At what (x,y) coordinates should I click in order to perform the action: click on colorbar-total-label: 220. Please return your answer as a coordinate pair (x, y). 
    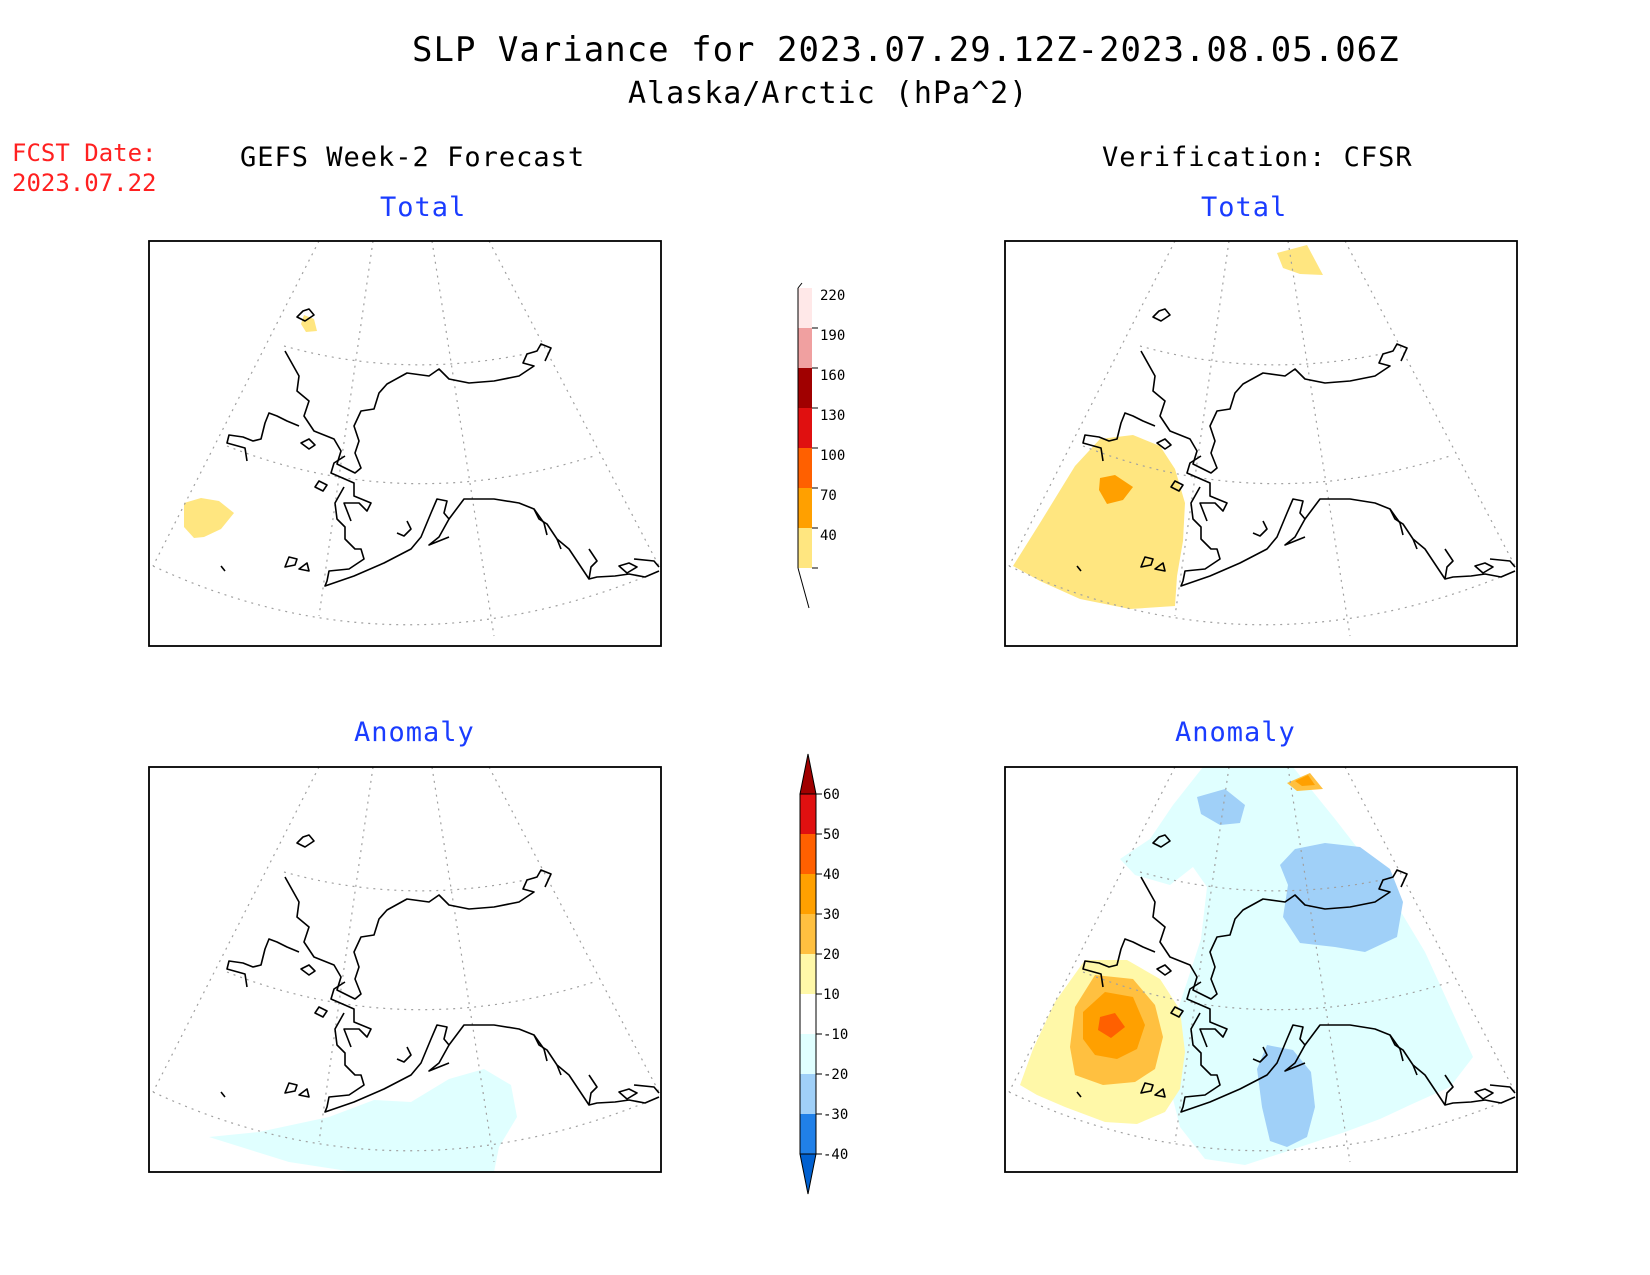
    Looking at the image, I should click on (832, 296).